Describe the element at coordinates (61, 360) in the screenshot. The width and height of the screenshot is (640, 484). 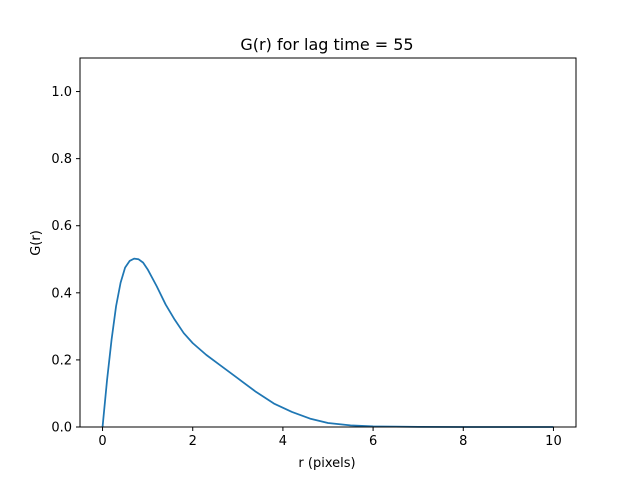
I see `y-tick-label: 0.2` at that location.